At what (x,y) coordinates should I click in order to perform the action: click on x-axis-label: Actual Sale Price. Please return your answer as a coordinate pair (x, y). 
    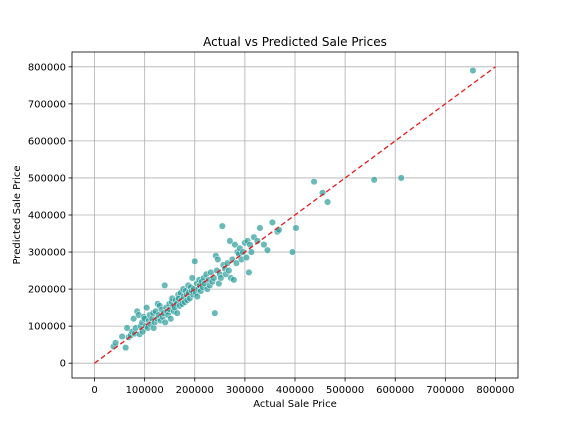
    Looking at the image, I should click on (295, 404).